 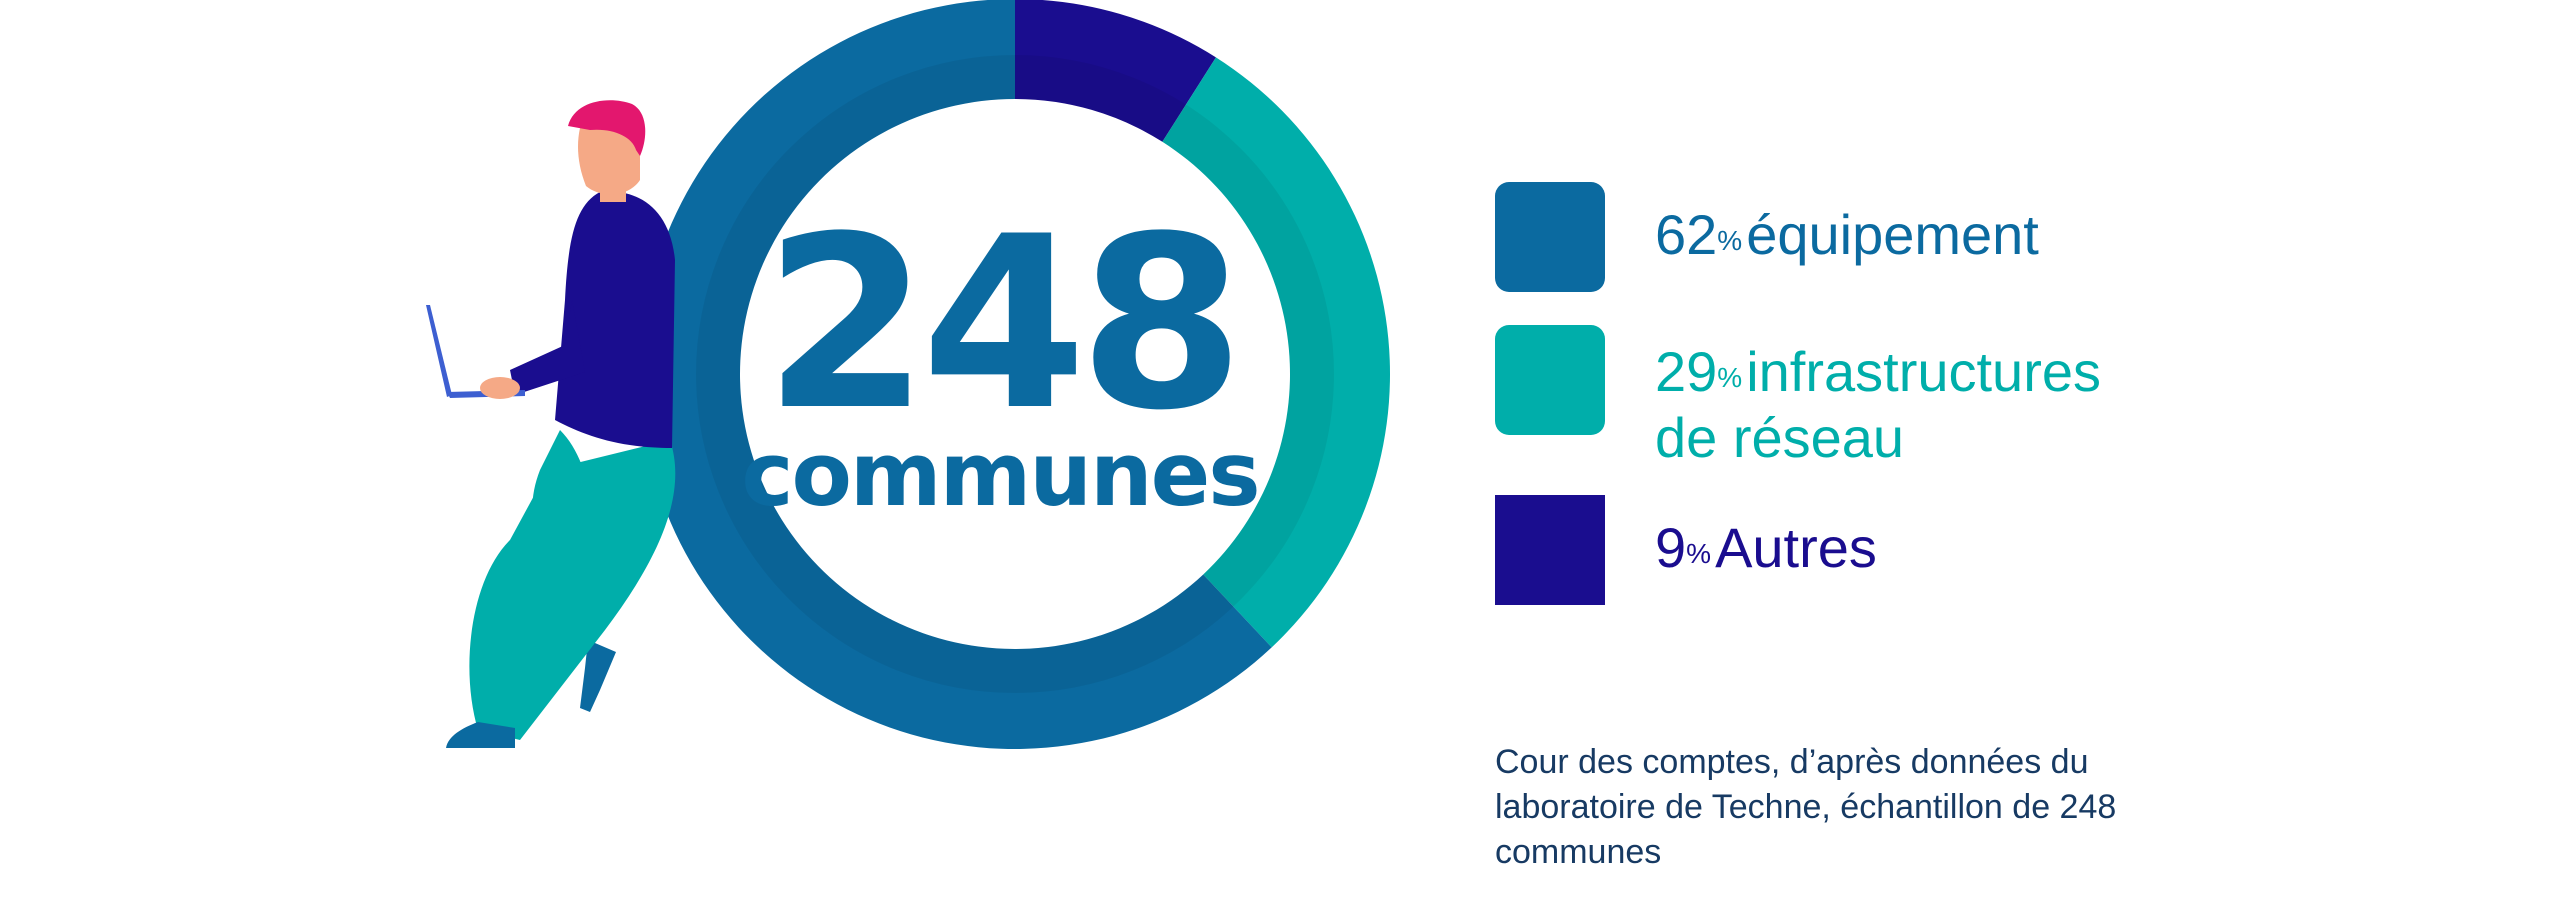 What do you see at coordinates (551, 424) in the screenshot?
I see `person-leaning-with-laptop-illustration` at bounding box center [551, 424].